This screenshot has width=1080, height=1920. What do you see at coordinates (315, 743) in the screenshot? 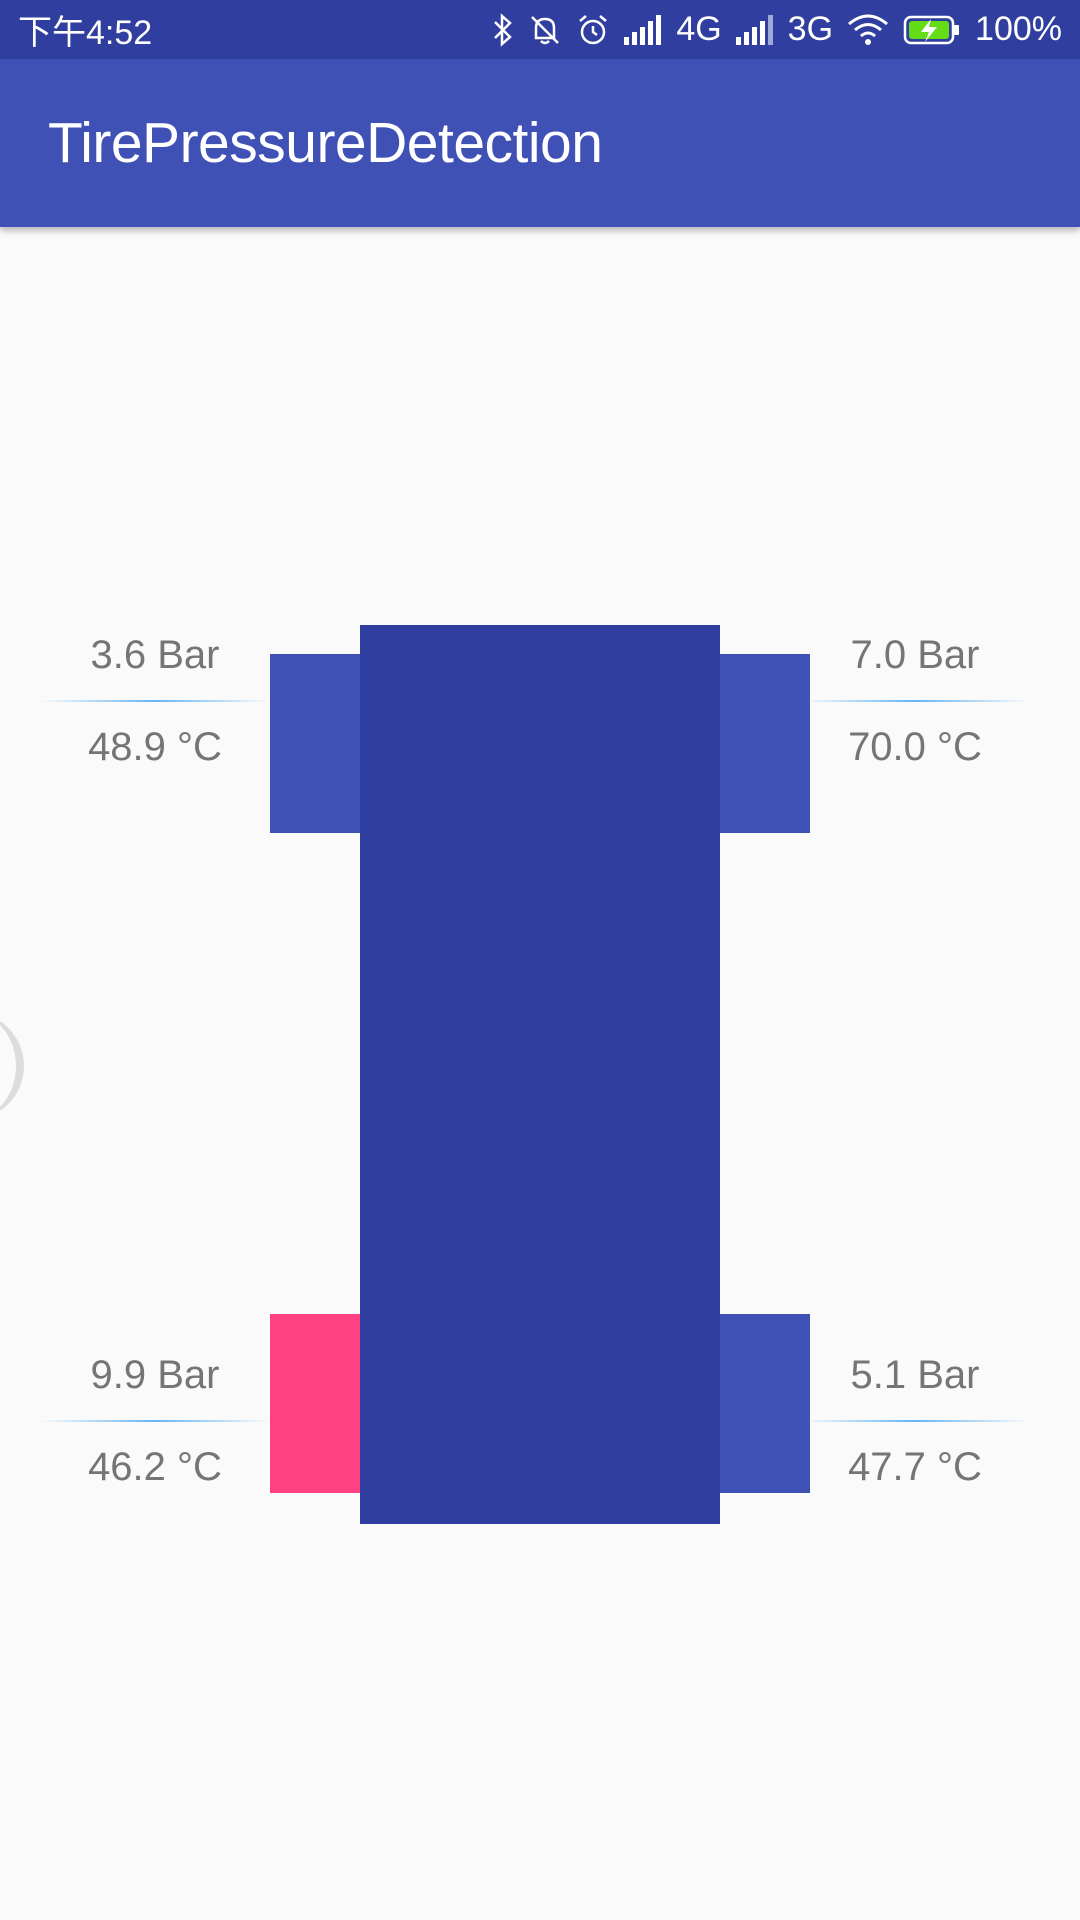
I see `tire-front-left` at bounding box center [315, 743].